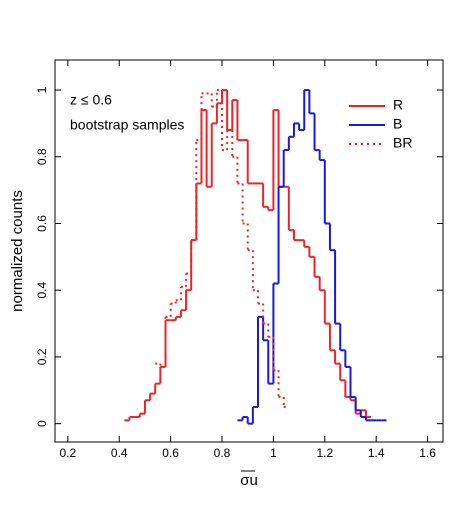 The image size is (469, 512). What do you see at coordinates (222, 453) in the screenshot?
I see `x-tick-label: 0.8` at bounding box center [222, 453].